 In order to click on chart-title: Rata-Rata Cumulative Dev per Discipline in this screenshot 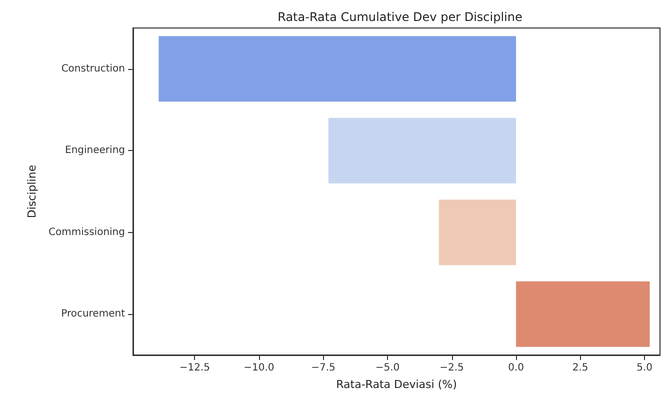, I will do `click(400, 17)`.